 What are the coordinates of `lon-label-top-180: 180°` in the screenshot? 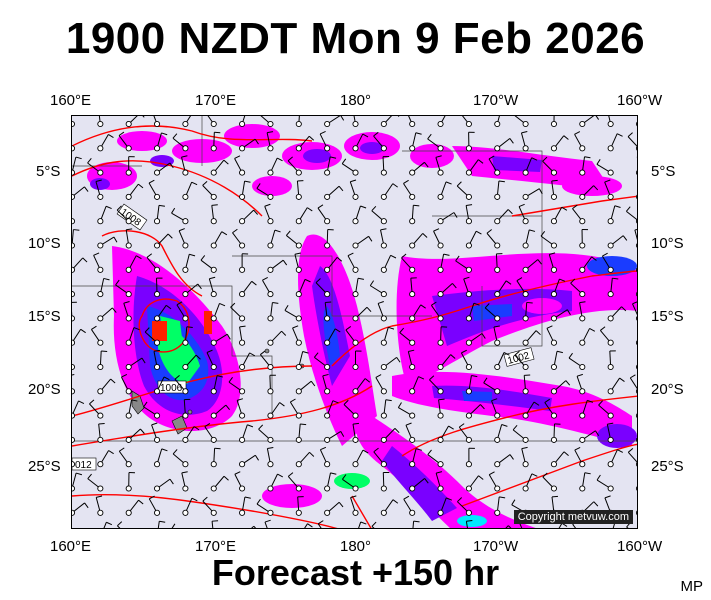 It's located at (356, 100).